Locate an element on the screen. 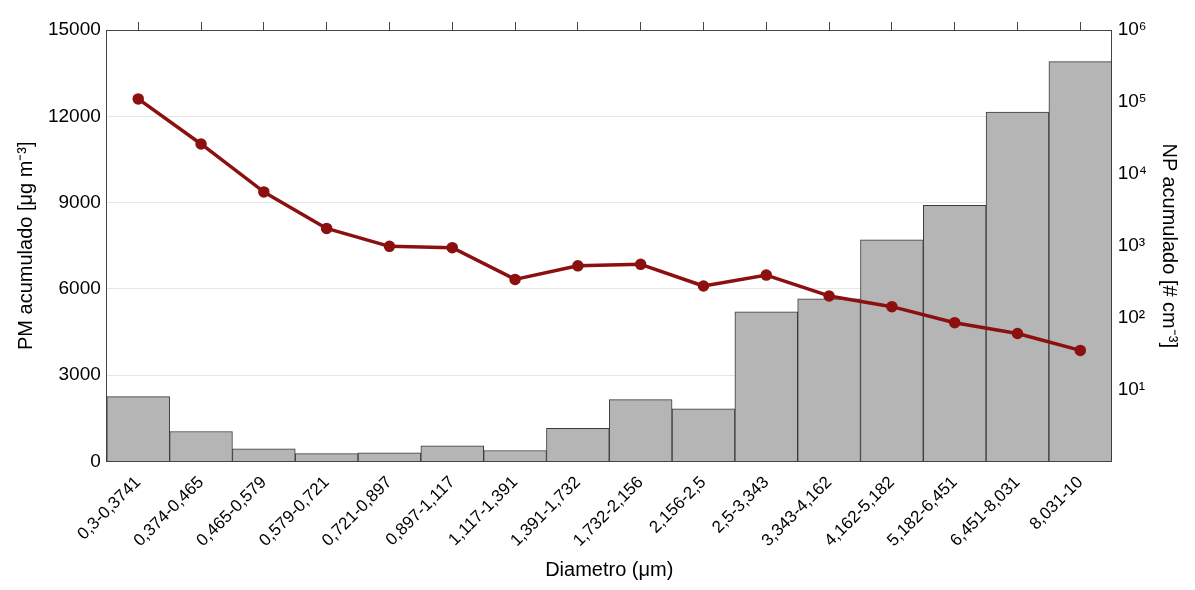 Image resolution: width=1195 pixels, height=590 pixels. y2-tick-label: 10¹ is located at coordinates (1131, 388).